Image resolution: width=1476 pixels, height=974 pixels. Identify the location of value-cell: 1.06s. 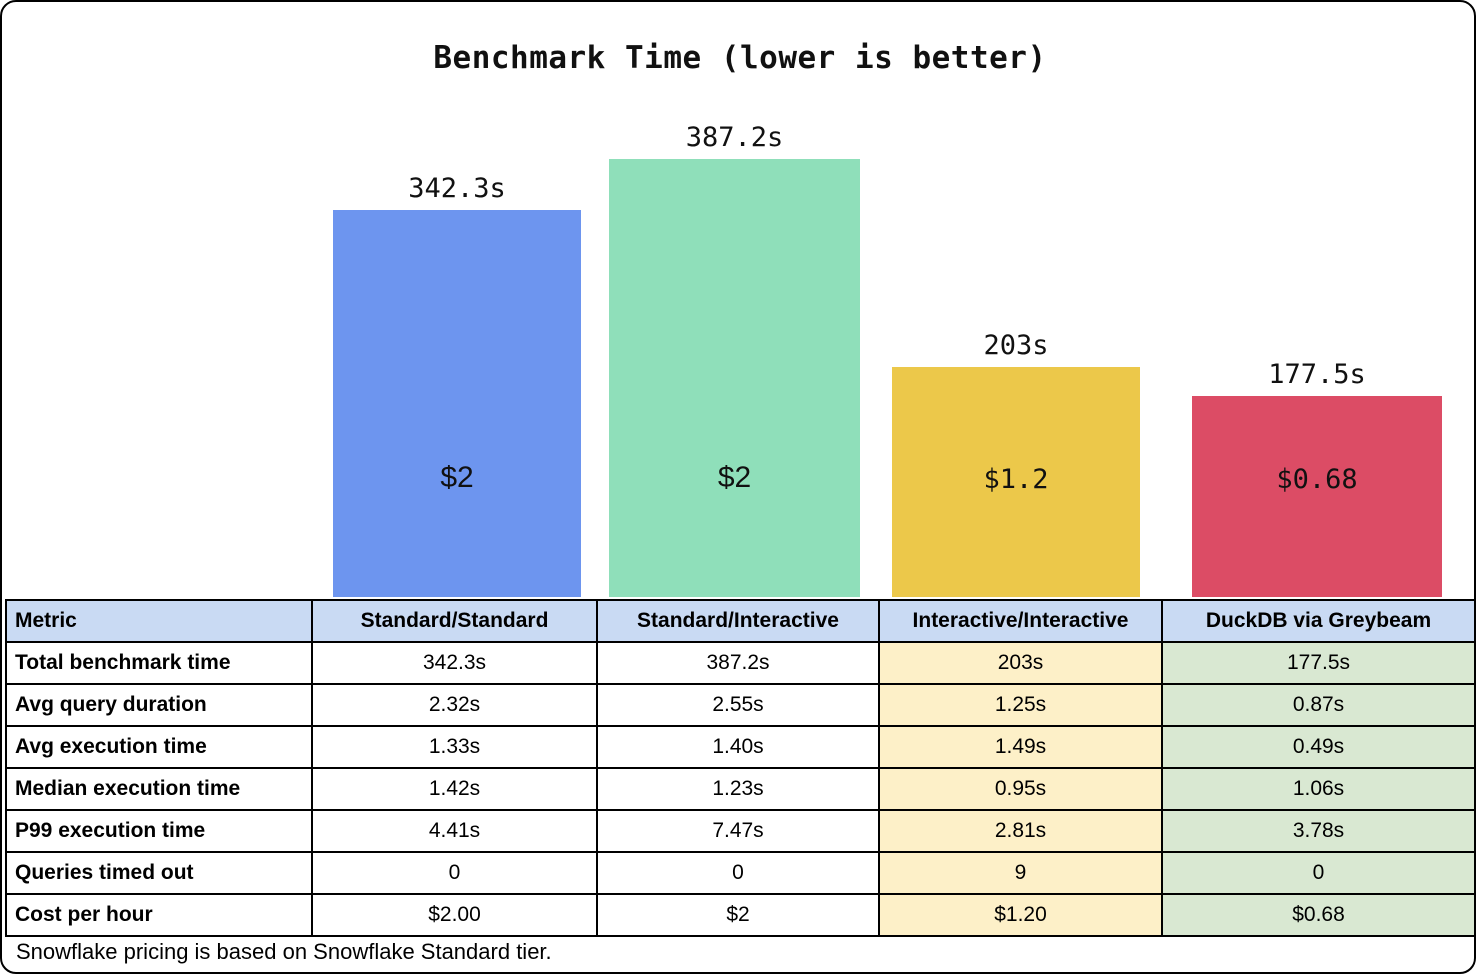
(1317, 789).